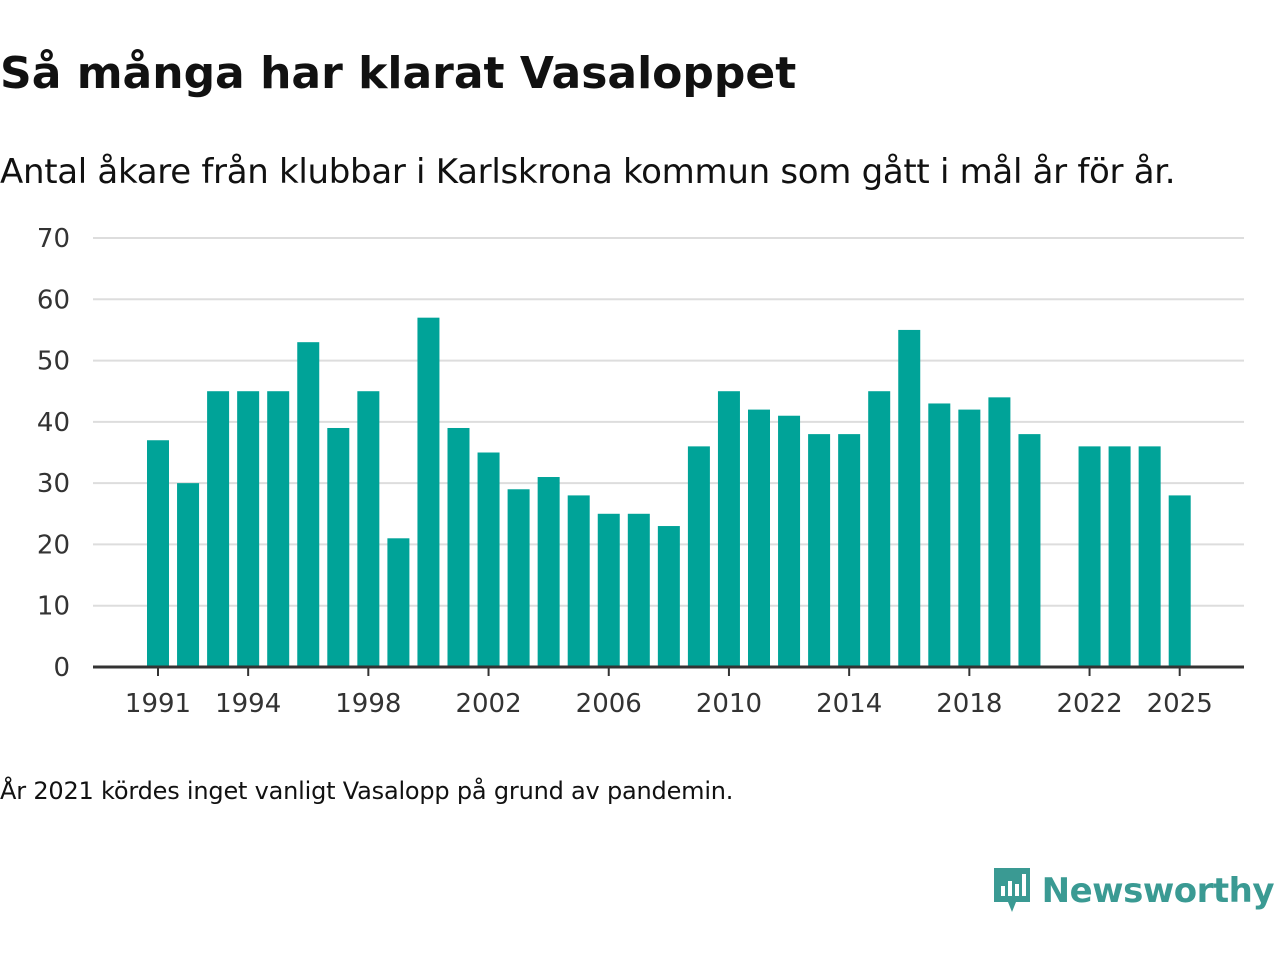 The image size is (1280, 960). Describe the element at coordinates (698, 556) in the screenshot. I see `bar-2009` at that location.